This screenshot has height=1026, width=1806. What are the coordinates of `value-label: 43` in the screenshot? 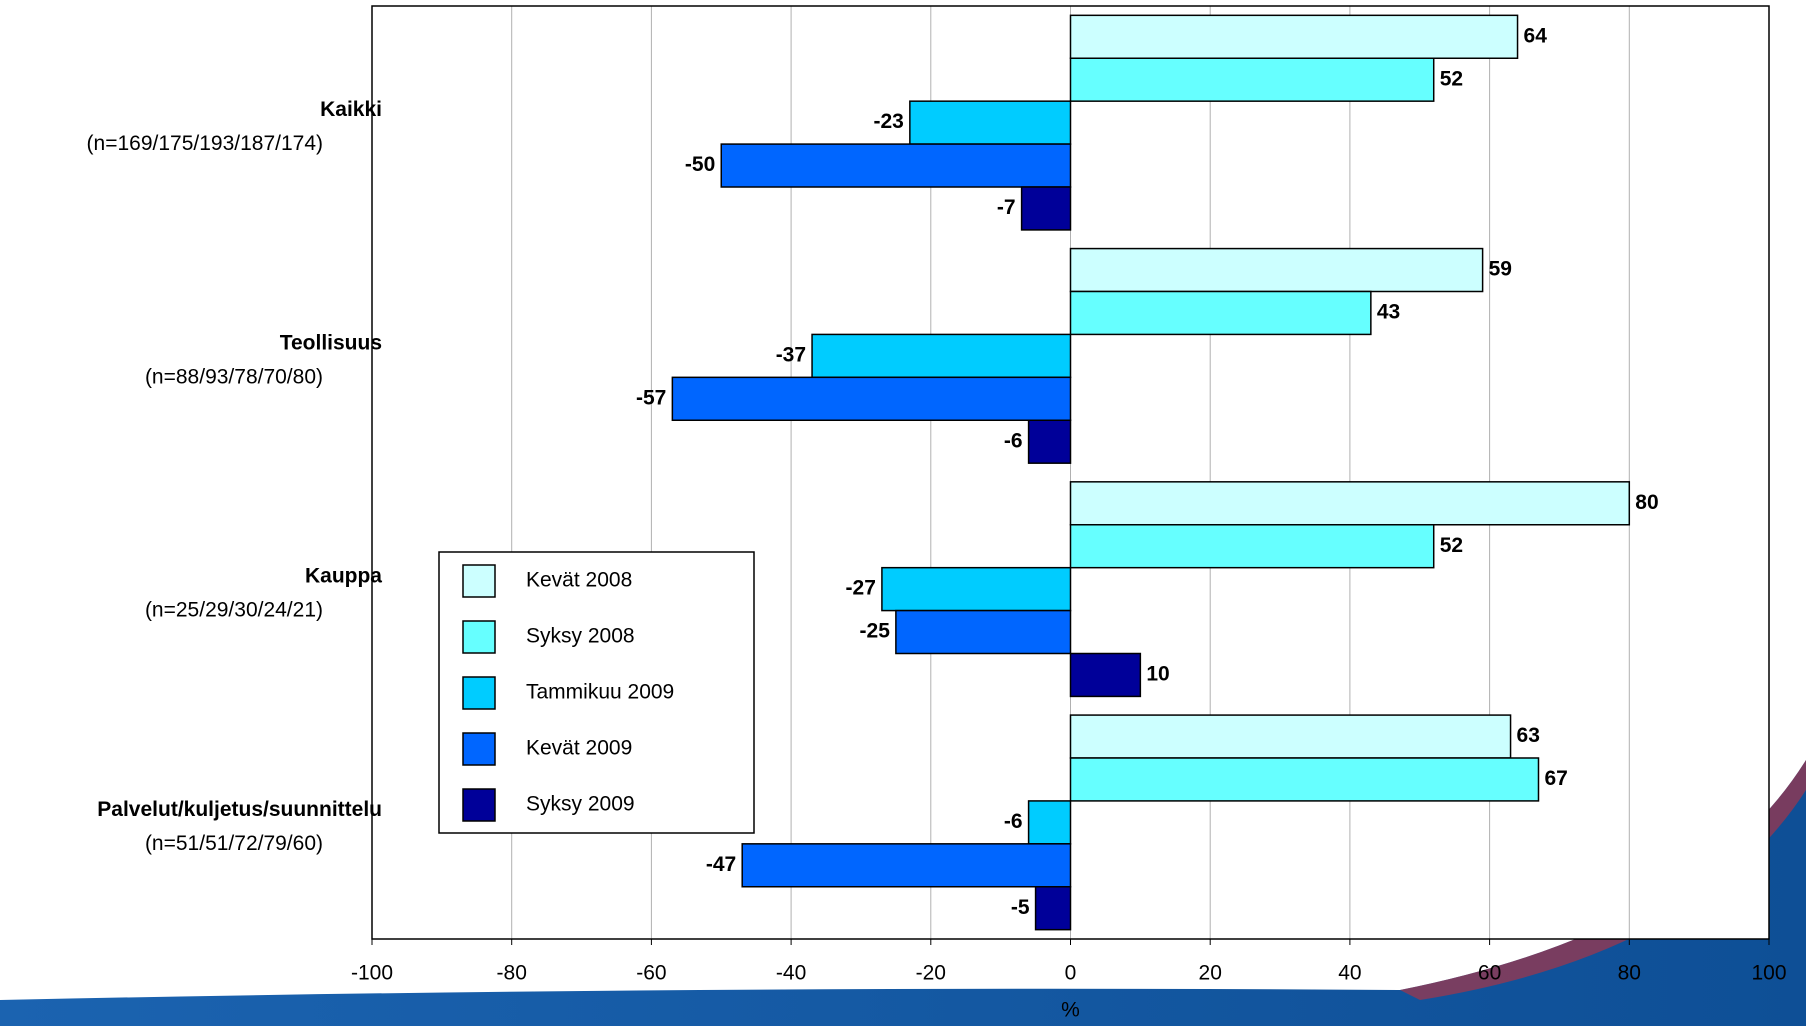 It's located at (1388, 312).